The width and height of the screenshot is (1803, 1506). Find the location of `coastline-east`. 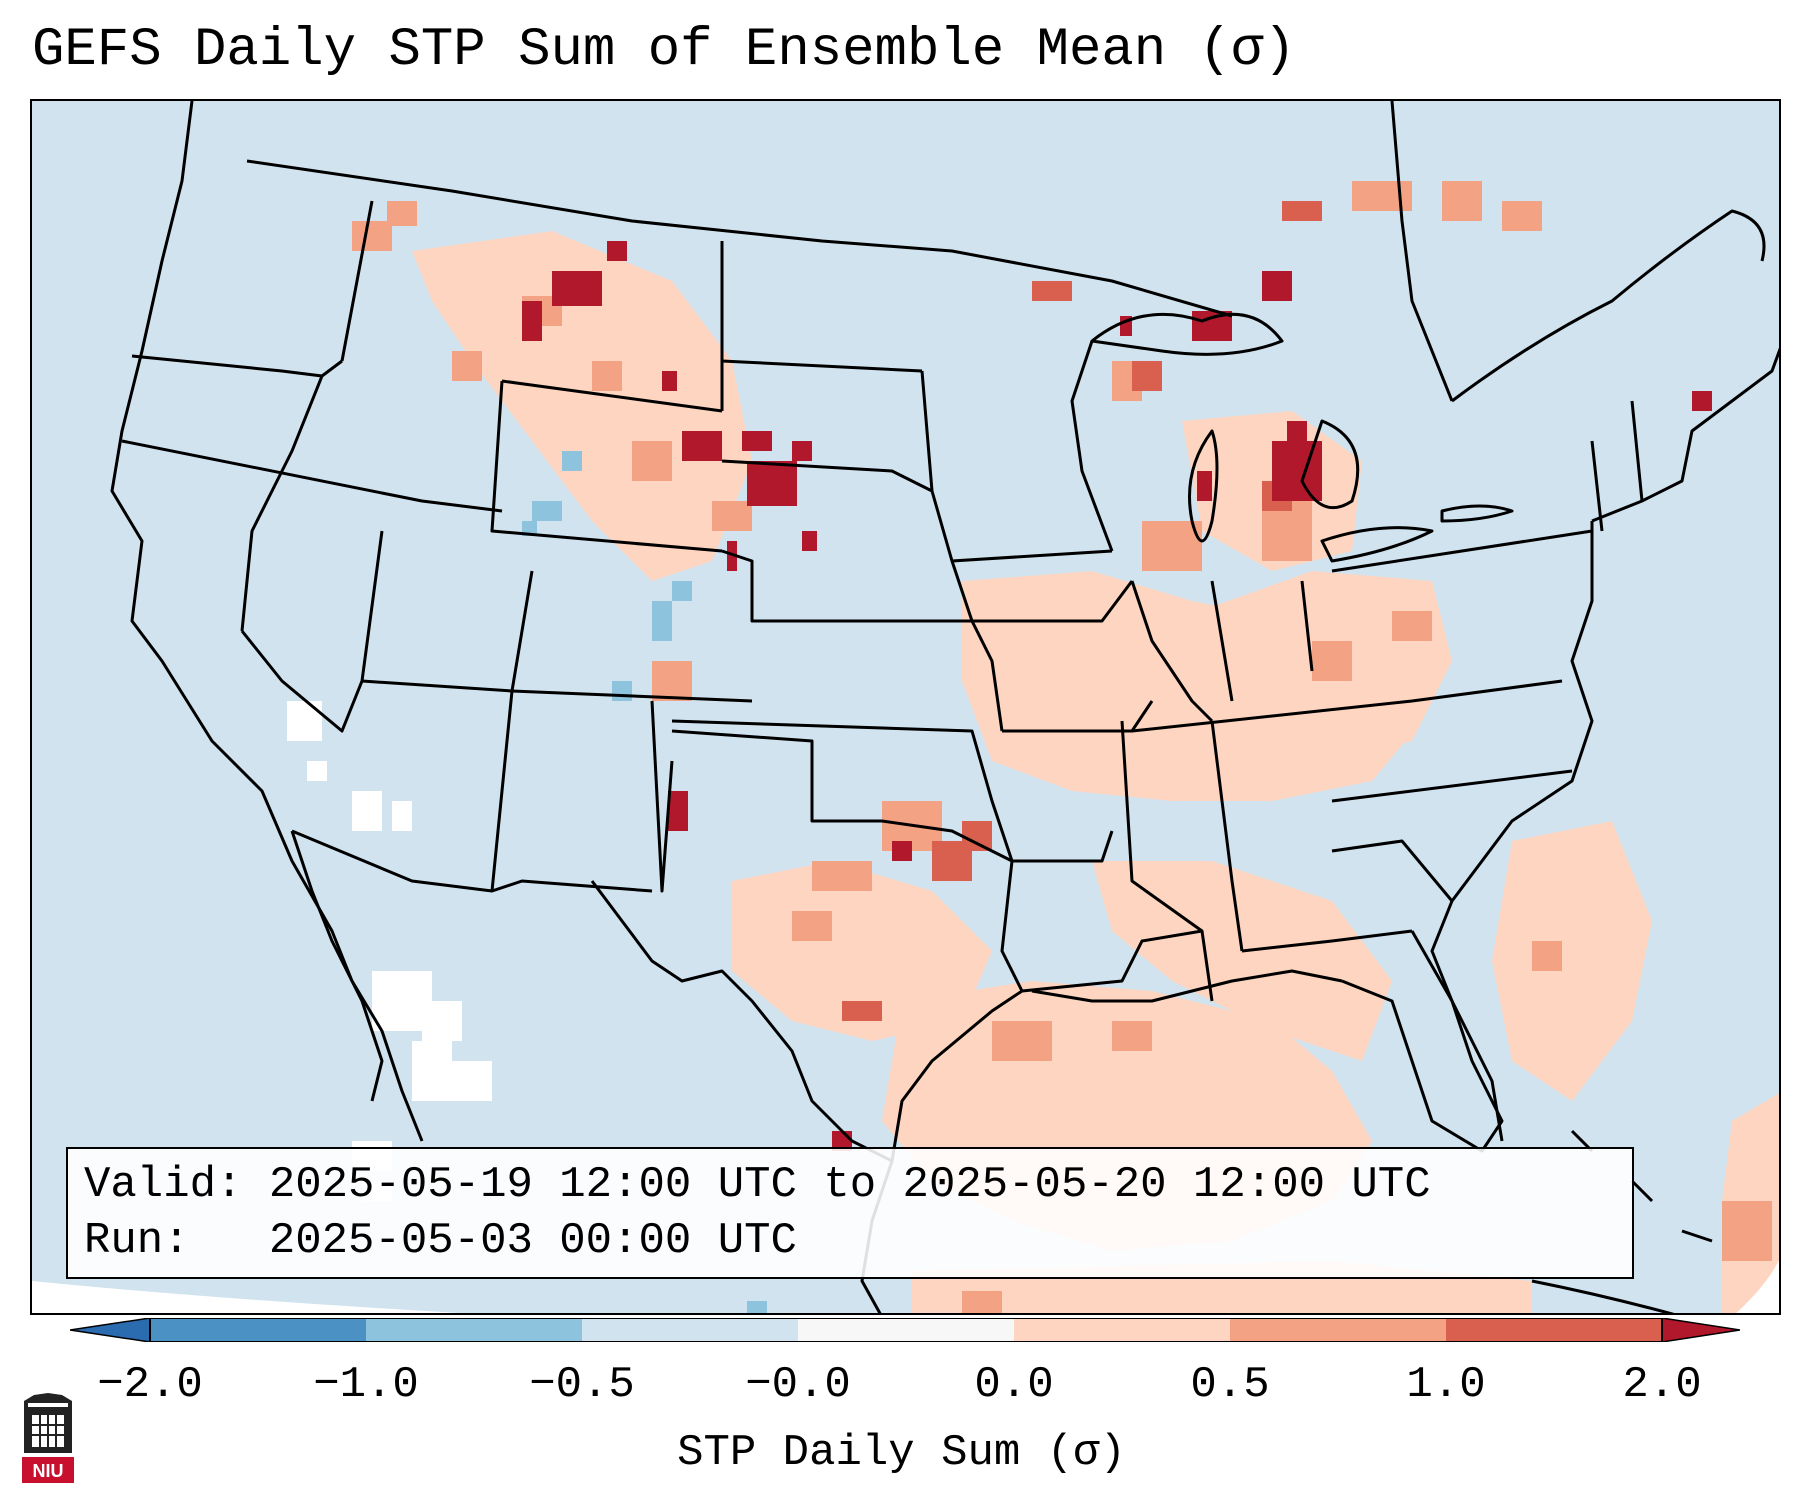

coastline-east is located at coordinates (1467, 837).